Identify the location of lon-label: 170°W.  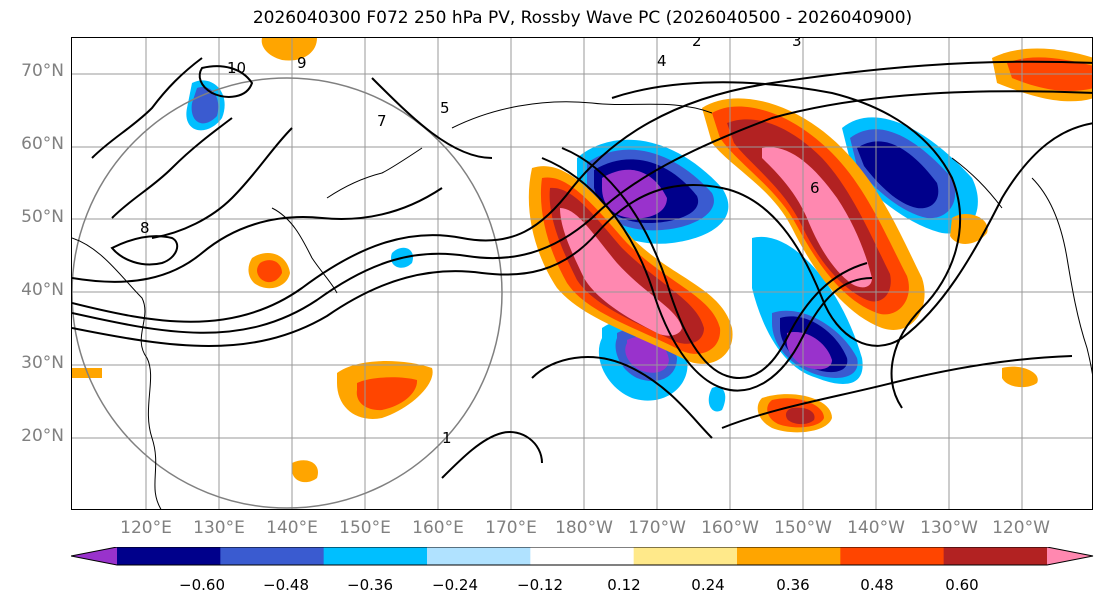
(657, 528).